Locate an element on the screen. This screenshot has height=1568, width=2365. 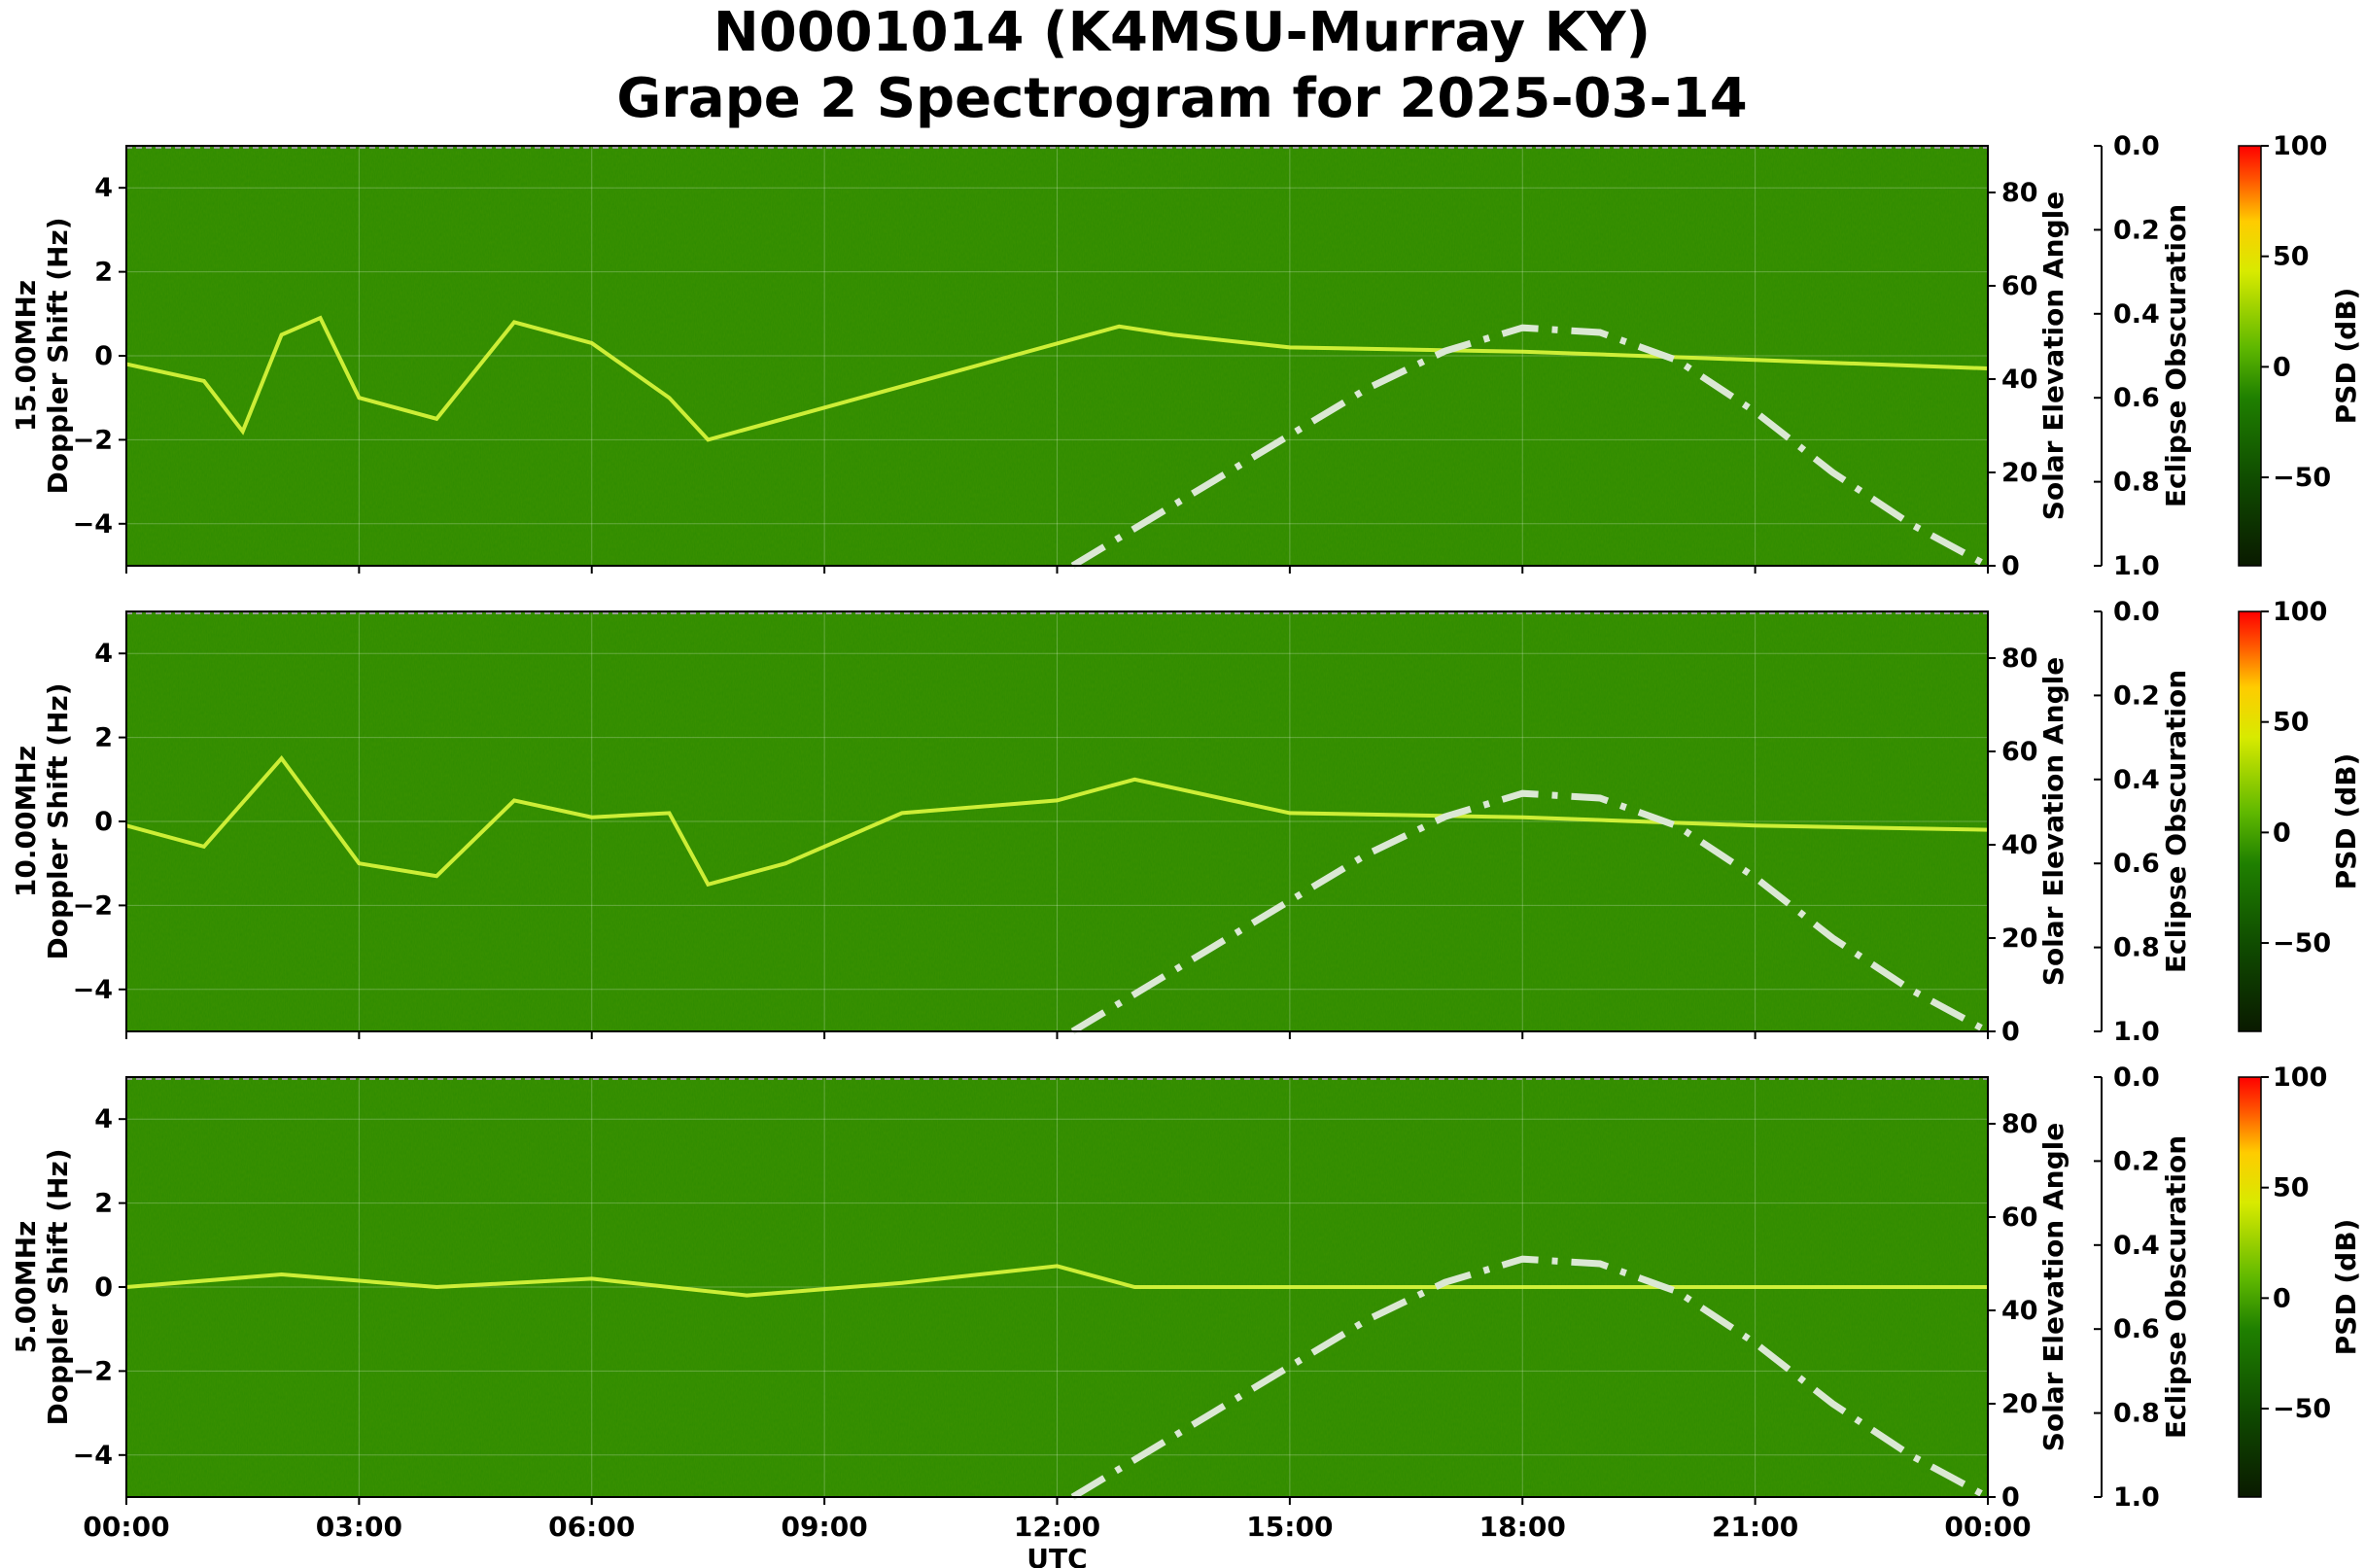
y-axis-label: 5.00MHzDoppler Shift (Hz) is located at coordinates (42, 1286).